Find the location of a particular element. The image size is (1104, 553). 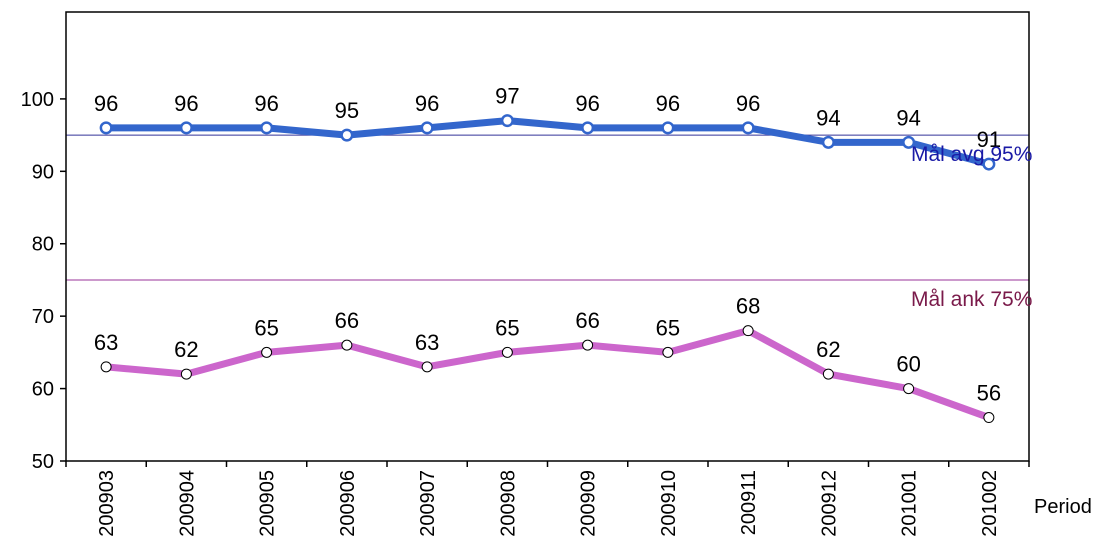

data-label: 91 is located at coordinates (989, 139).